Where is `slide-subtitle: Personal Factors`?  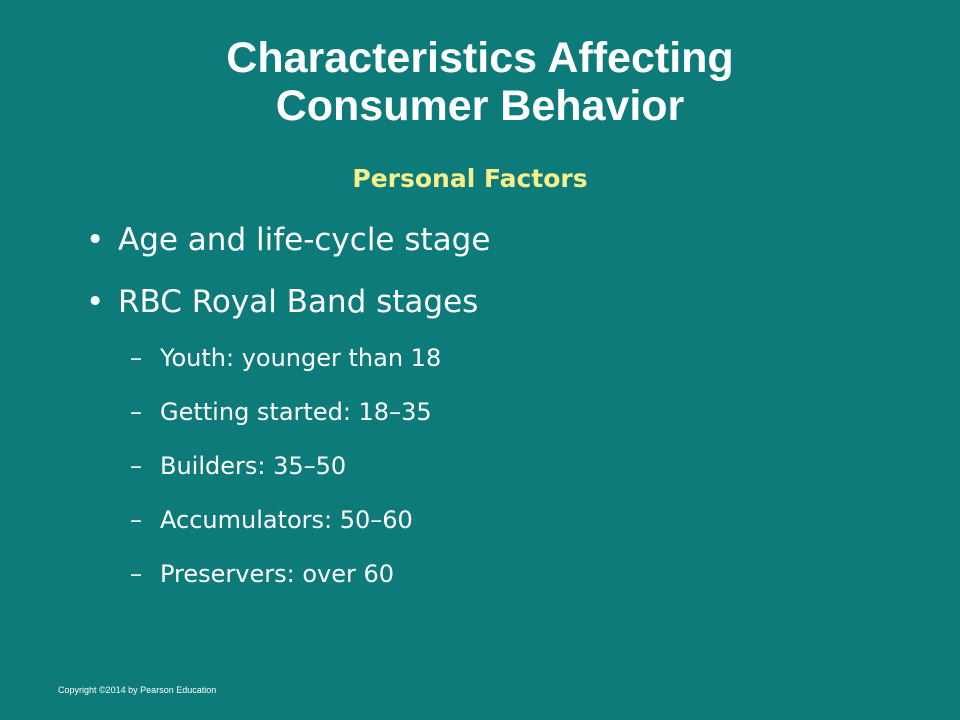
slide-subtitle: Personal Factors is located at coordinates (470, 178).